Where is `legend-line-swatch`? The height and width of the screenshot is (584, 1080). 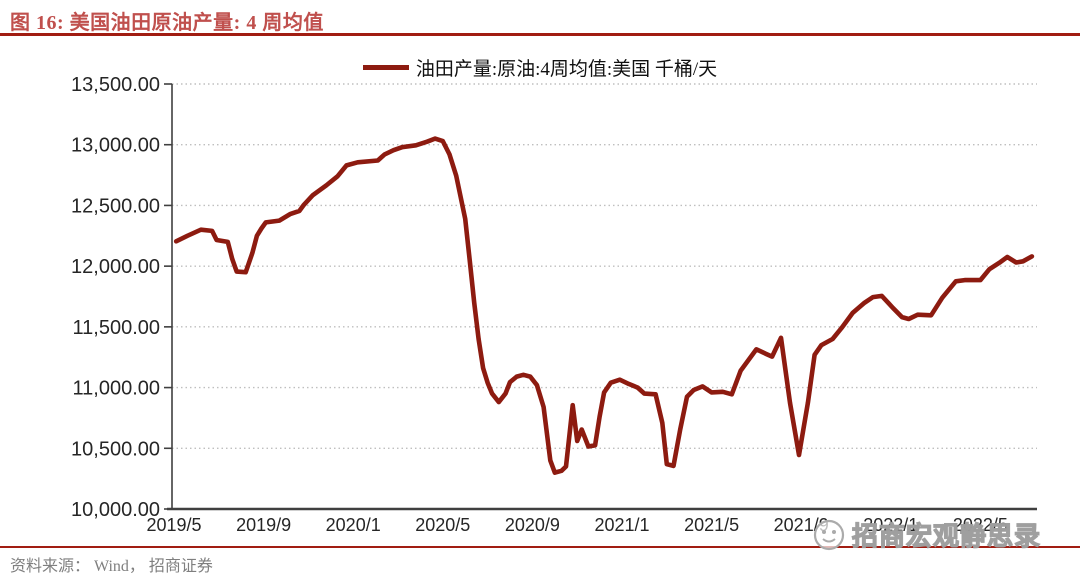
legend-line-swatch is located at coordinates (385, 67).